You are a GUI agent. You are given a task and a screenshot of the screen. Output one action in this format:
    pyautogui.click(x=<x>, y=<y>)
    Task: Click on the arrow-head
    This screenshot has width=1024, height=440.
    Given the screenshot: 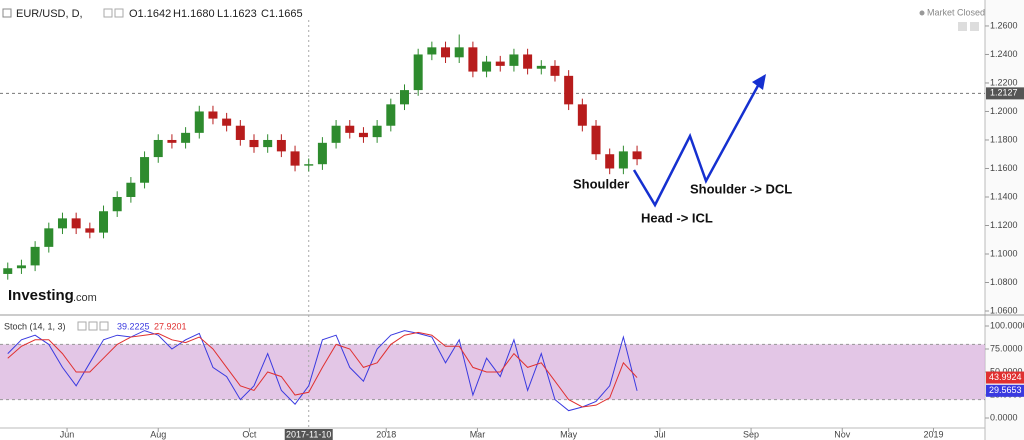 What is the action you would take?
    pyautogui.click(x=759, y=82)
    